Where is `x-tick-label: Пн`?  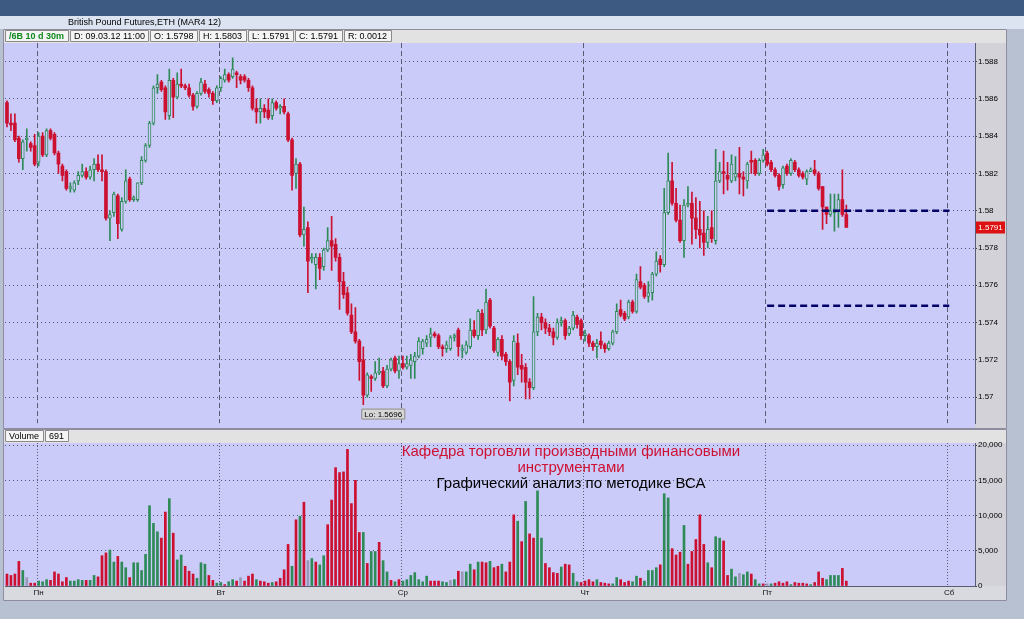
x-tick-label: Пн is located at coordinates (38, 592).